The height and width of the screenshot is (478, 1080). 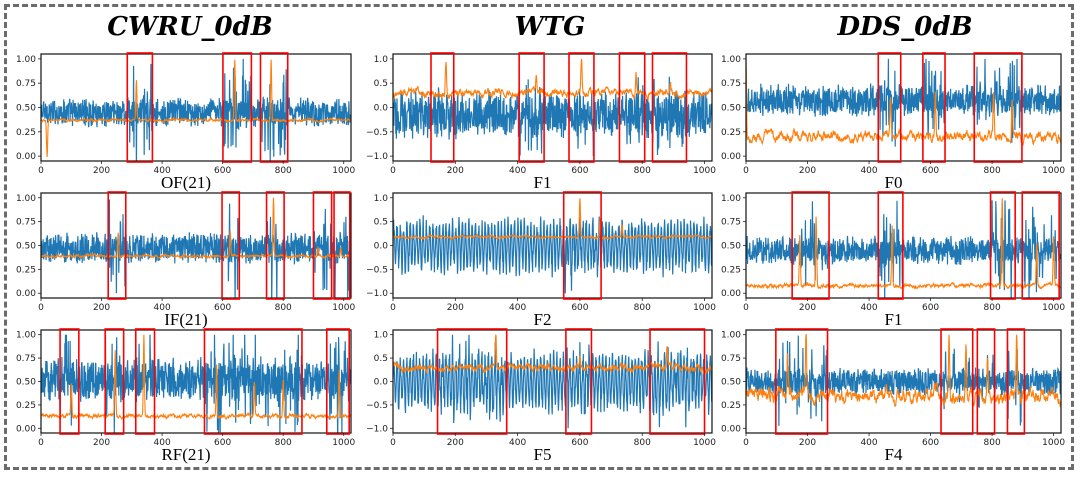 I want to click on subplot-label: F2, so click(x=543, y=319).